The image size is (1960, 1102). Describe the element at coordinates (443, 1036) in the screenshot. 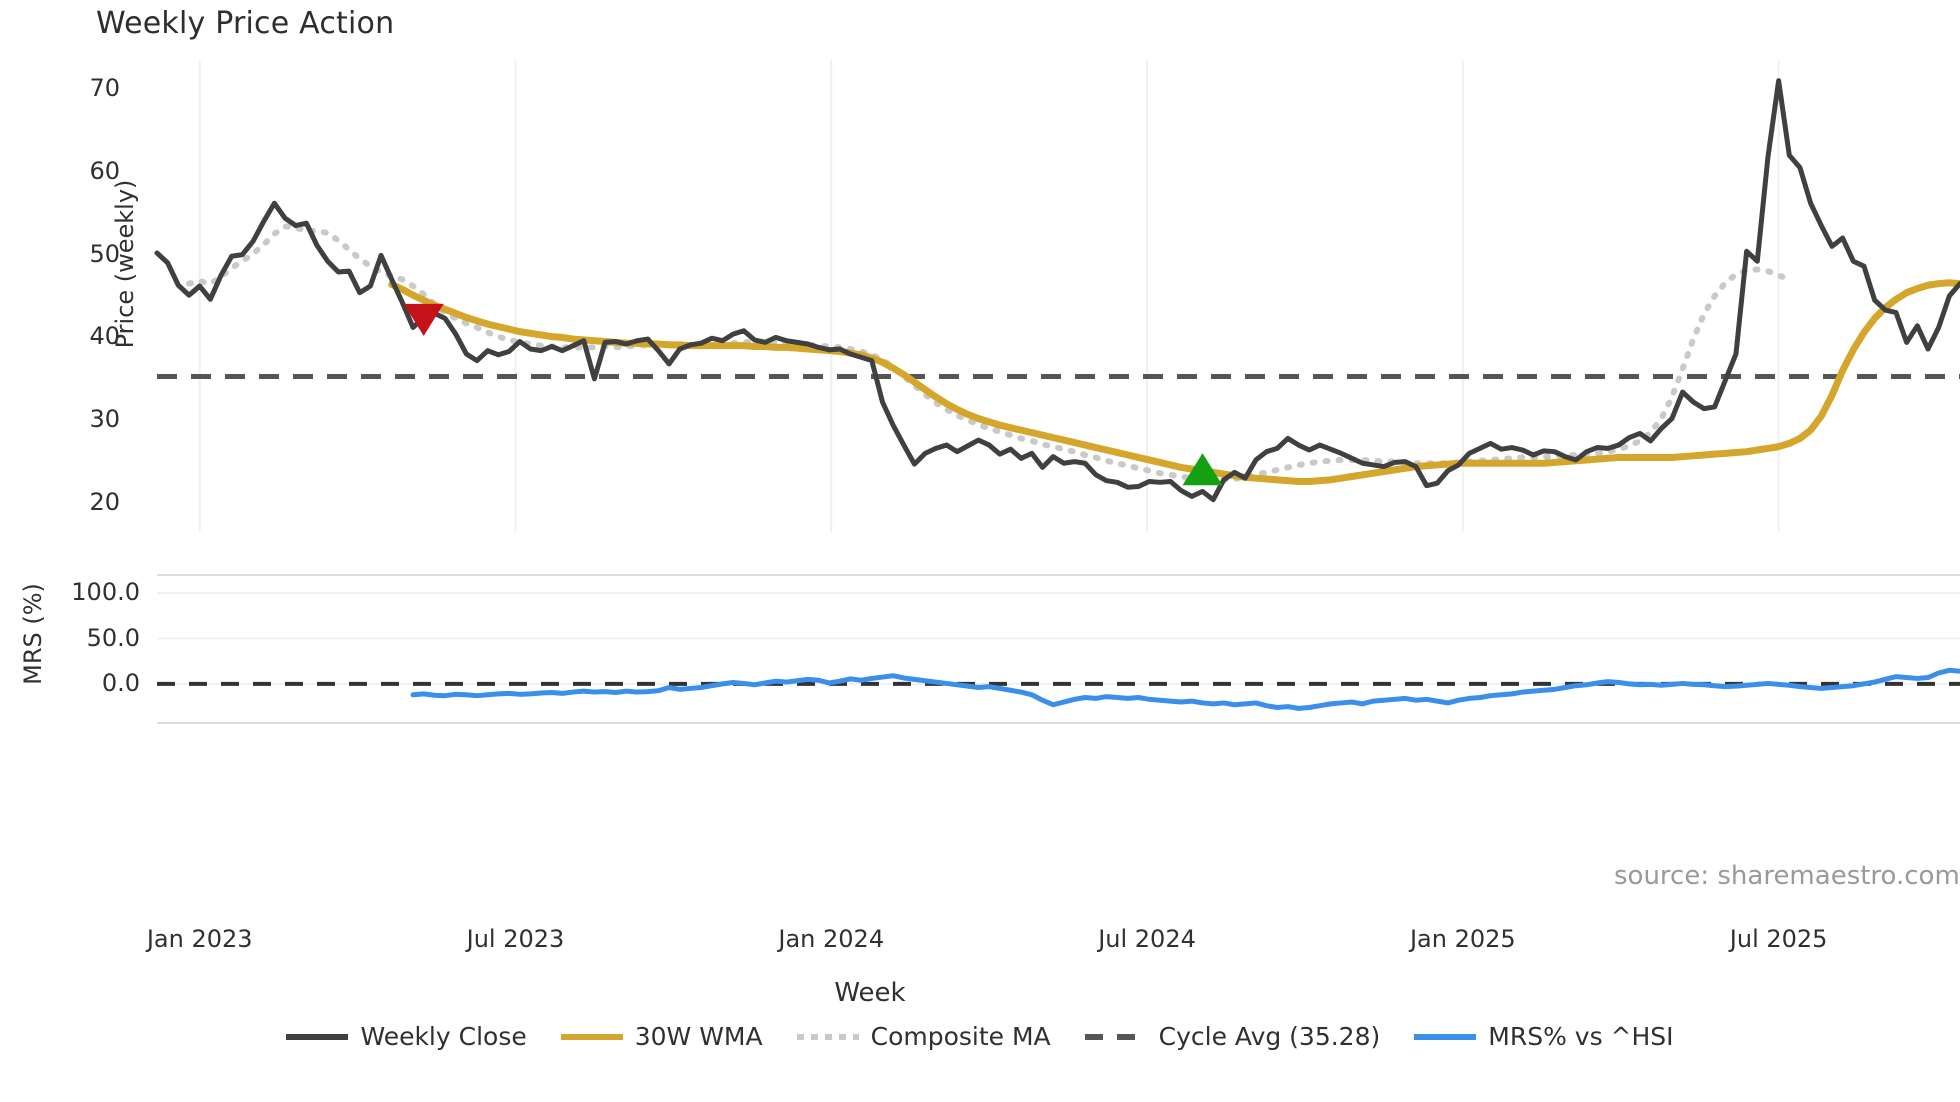

I see `legend-label: Weekly Close` at that location.